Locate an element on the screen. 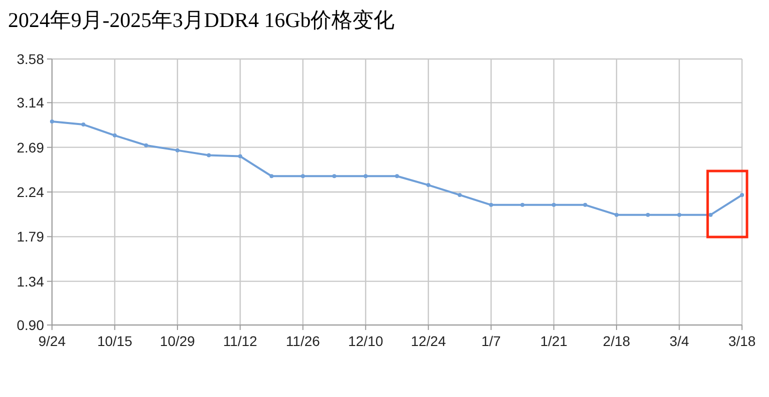 Image resolution: width=769 pixels, height=397 pixels. y-tick-label: 2.24 is located at coordinates (30, 192).